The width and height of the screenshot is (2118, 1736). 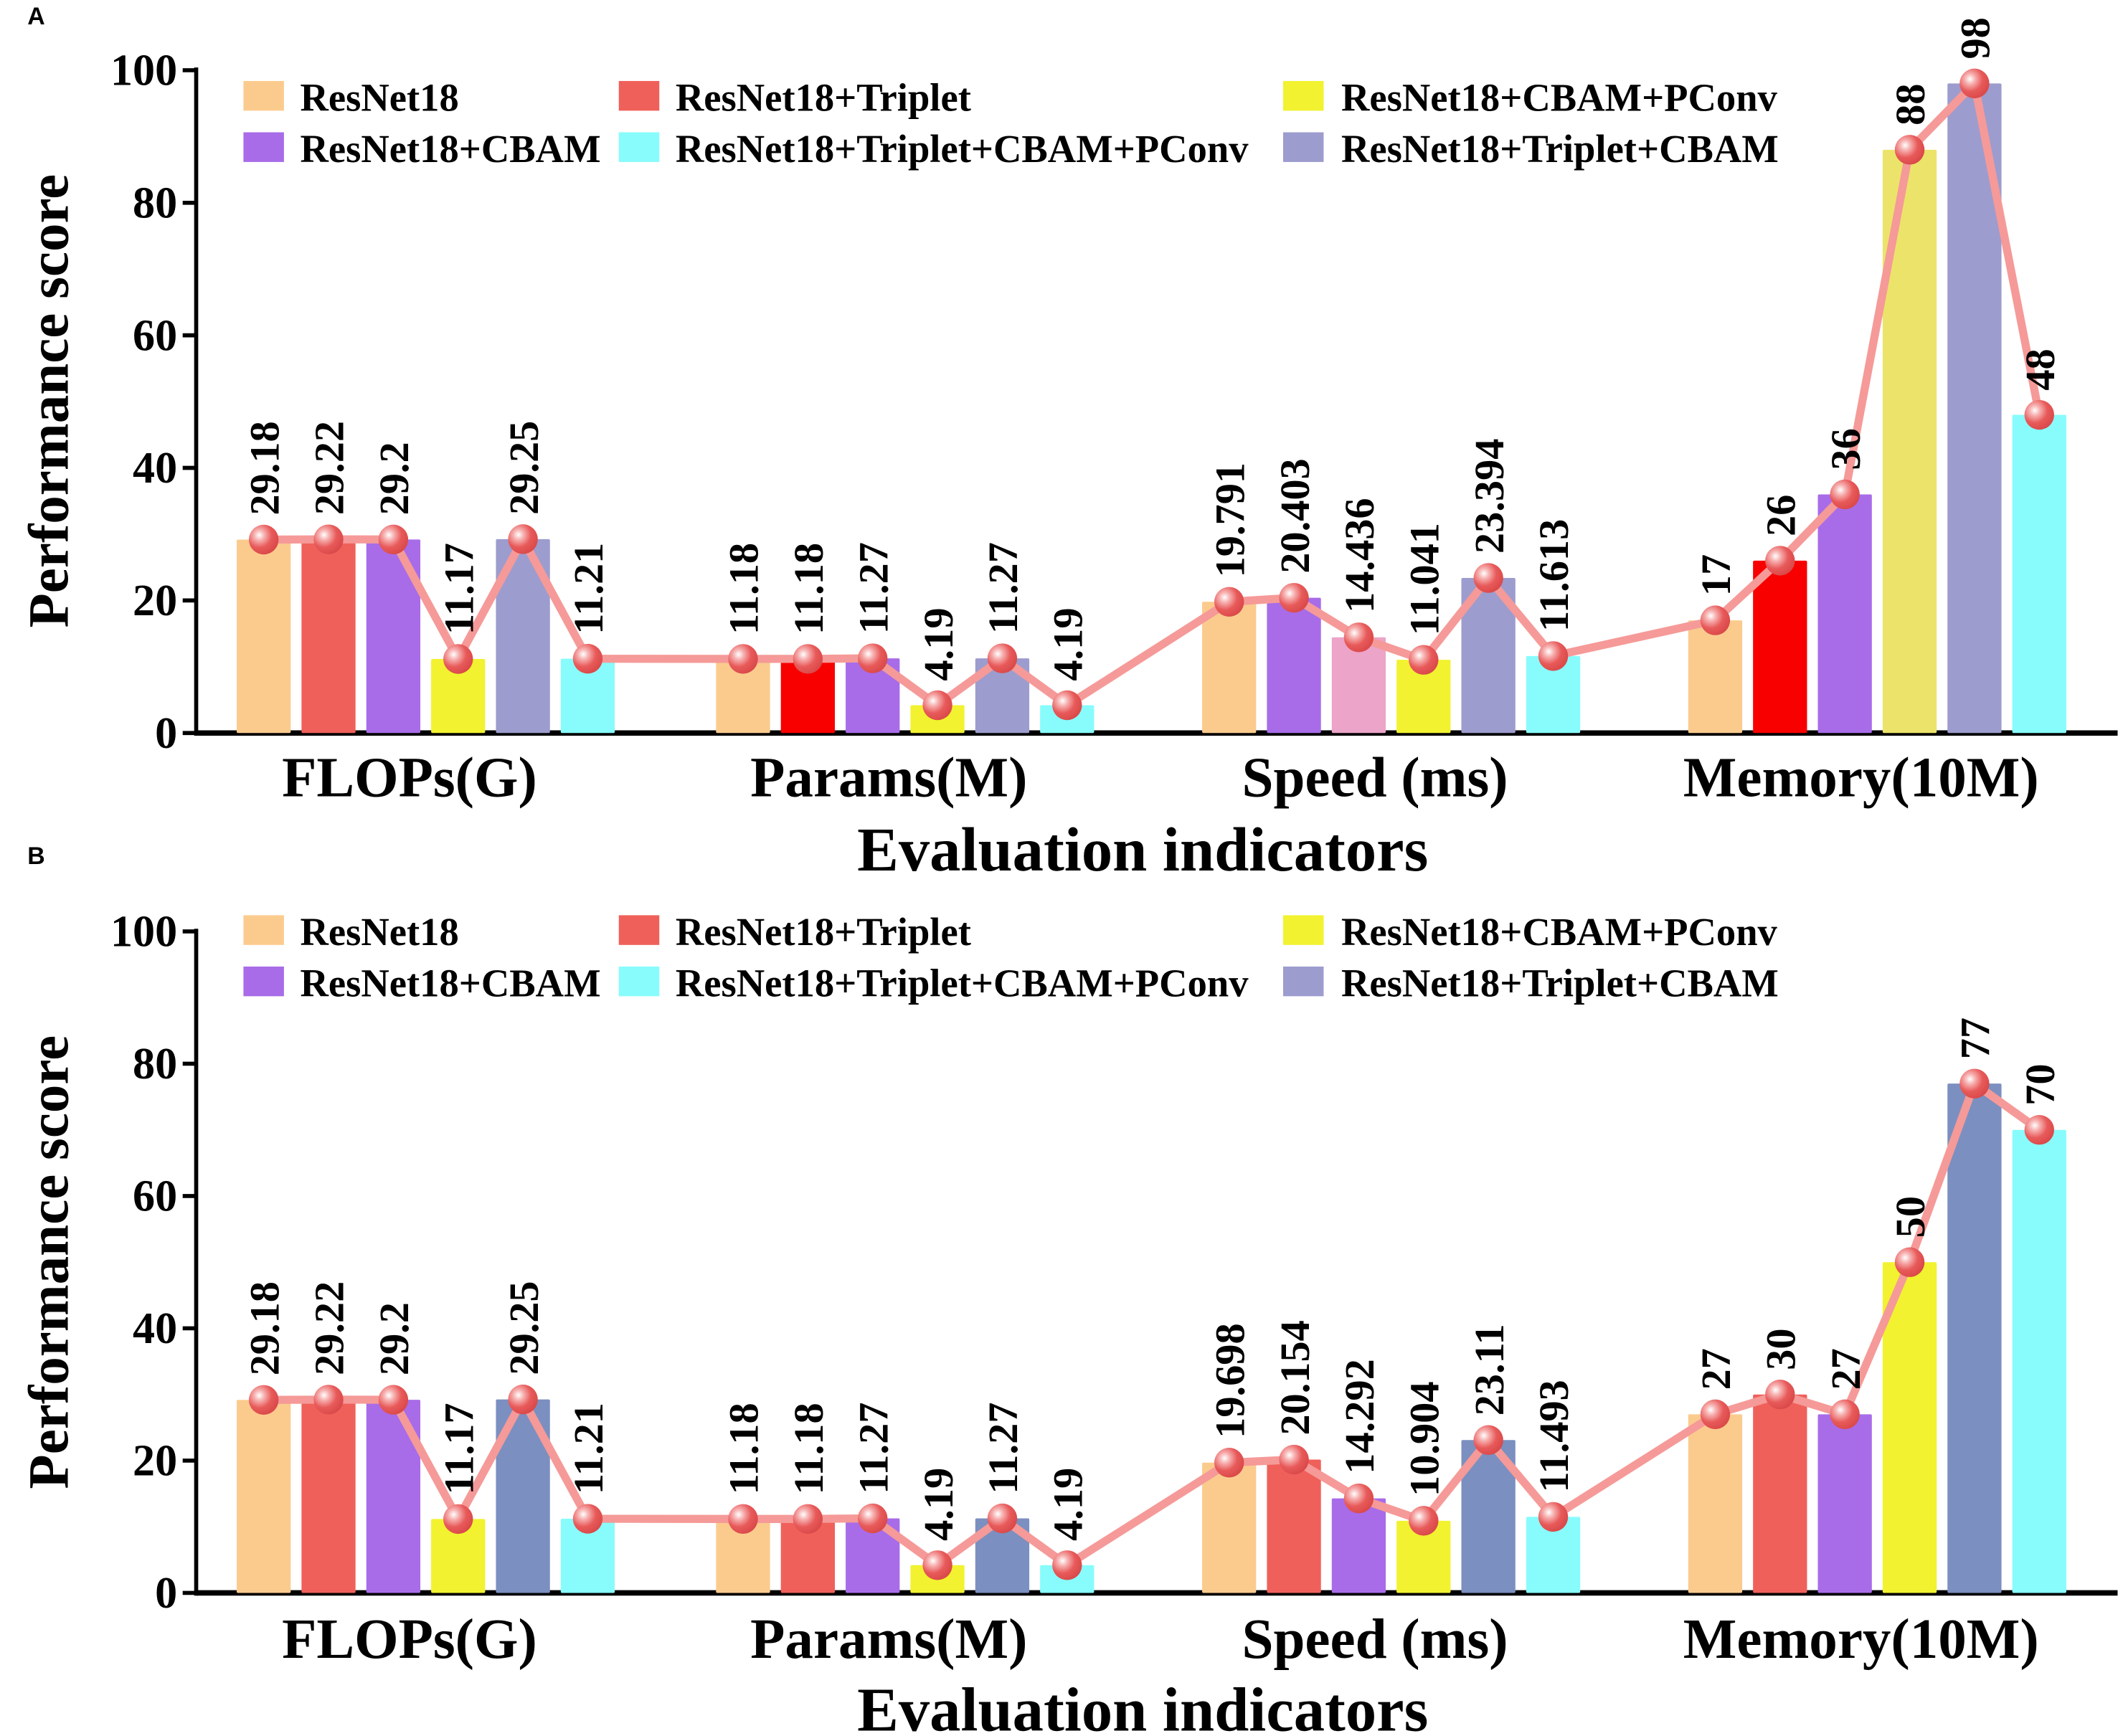 I want to click on data-label: 11.041, so click(x=1425, y=579).